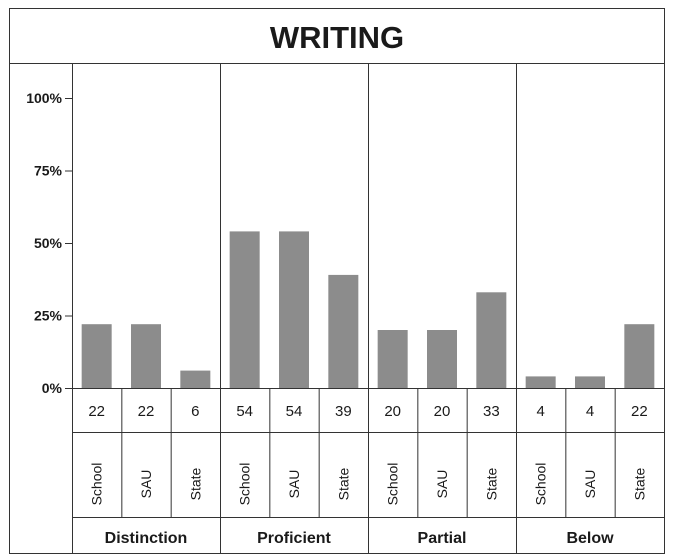  Describe the element at coordinates (337, 37) in the screenshot. I see `chart-title: WRITING` at that location.